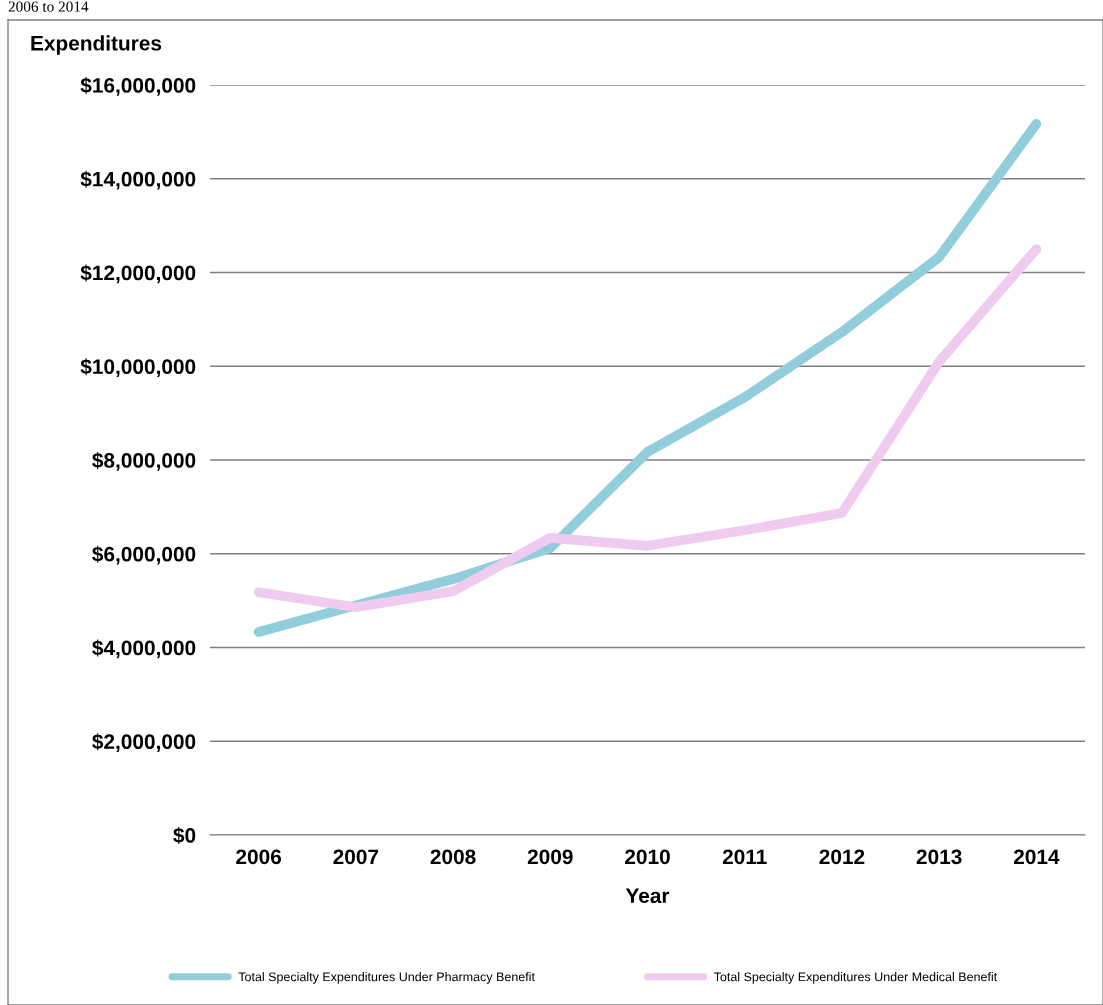 Image resolution: width=1103 pixels, height=1005 pixels. I want to click on y-tick-label: $8,000,000, so click(144, 461).